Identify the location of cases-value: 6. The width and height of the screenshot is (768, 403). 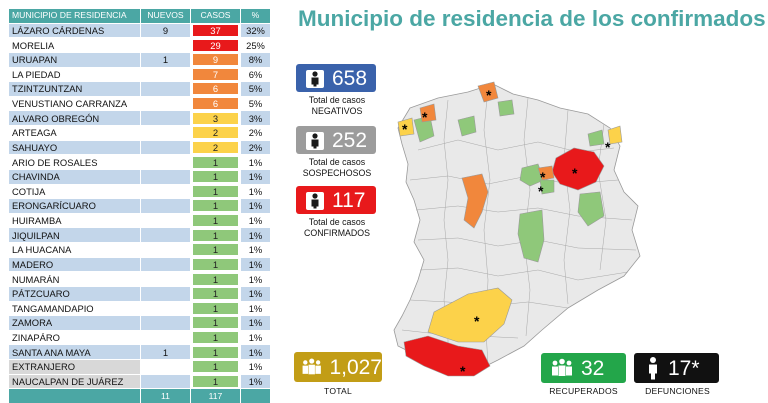
(215, 104).